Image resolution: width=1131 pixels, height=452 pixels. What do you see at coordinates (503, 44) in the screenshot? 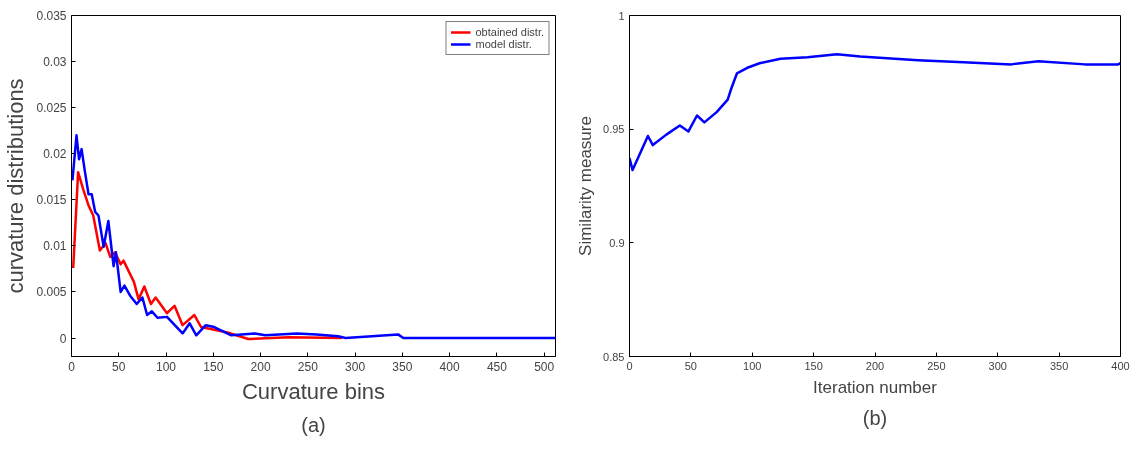
I see `legend-label: model distr.` at bounding box center [503, 44].